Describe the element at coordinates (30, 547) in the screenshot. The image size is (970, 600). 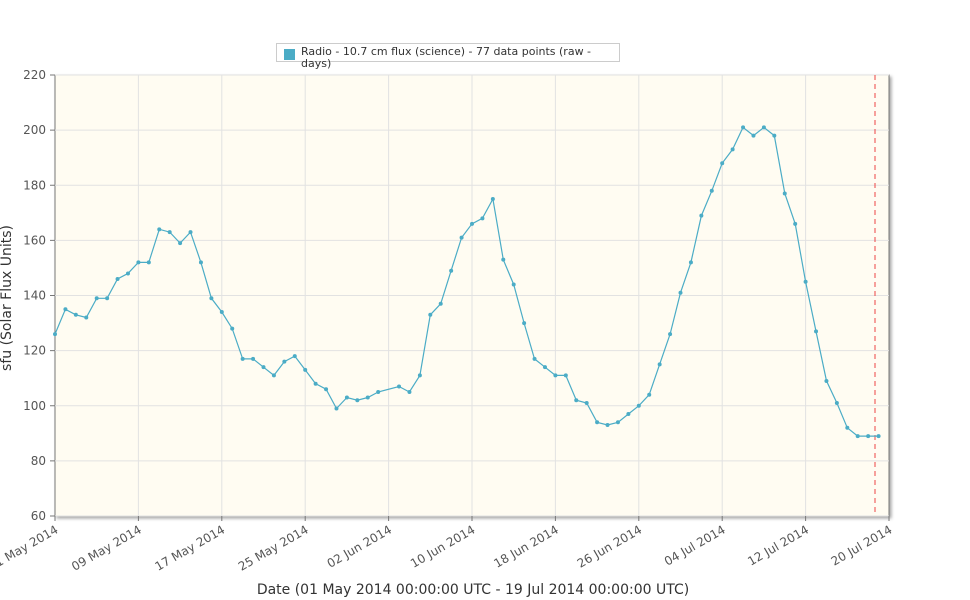
I see `x-tick-label: 01 May 2014` at that location.